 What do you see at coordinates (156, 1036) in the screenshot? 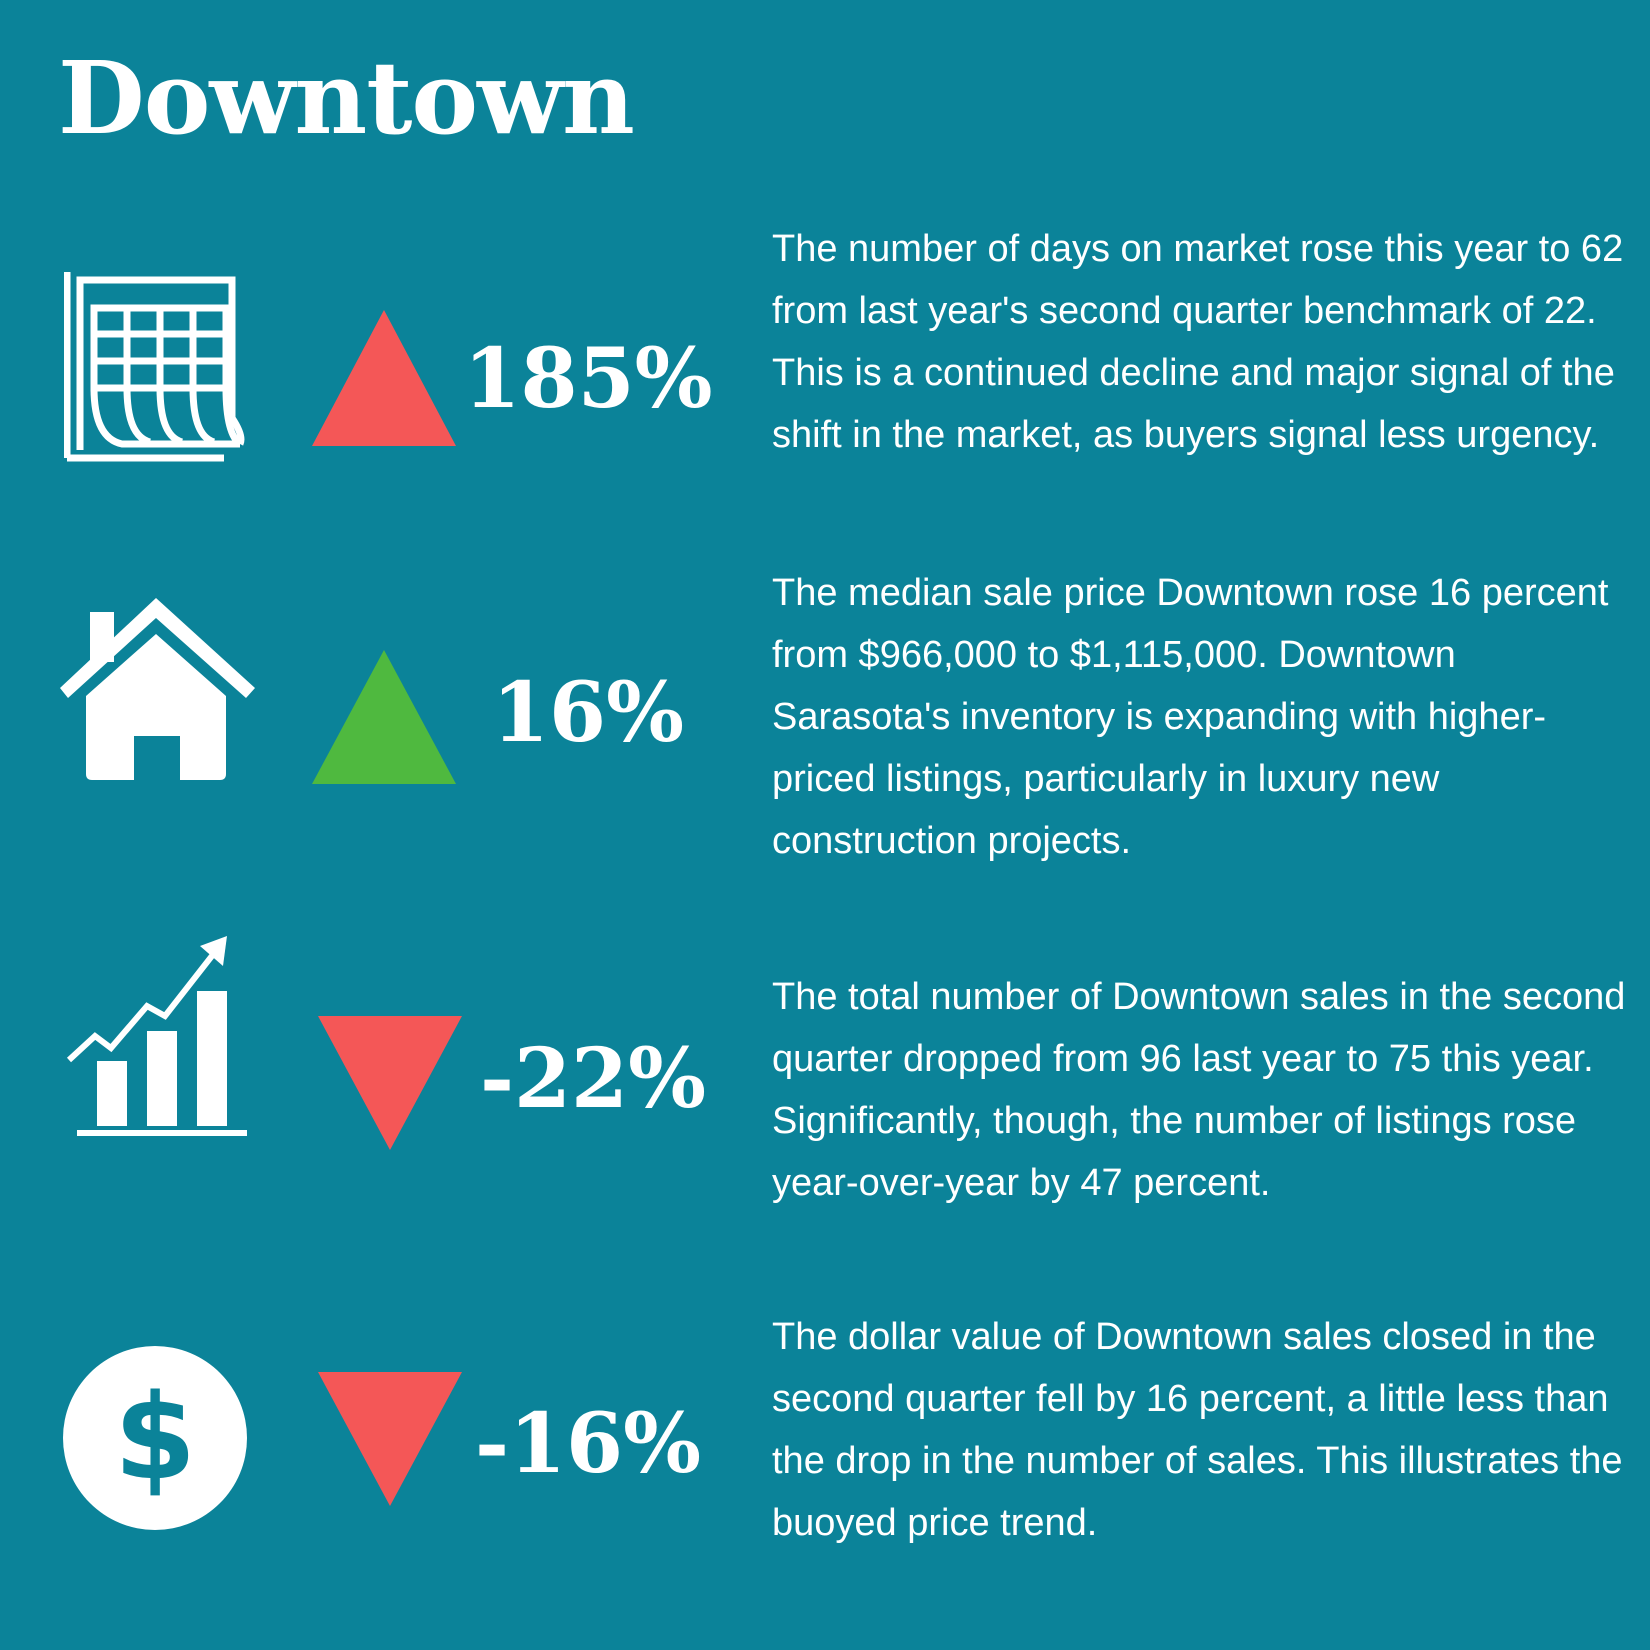
I see `growth-chart-icon` at bounding box center [156, 1036].